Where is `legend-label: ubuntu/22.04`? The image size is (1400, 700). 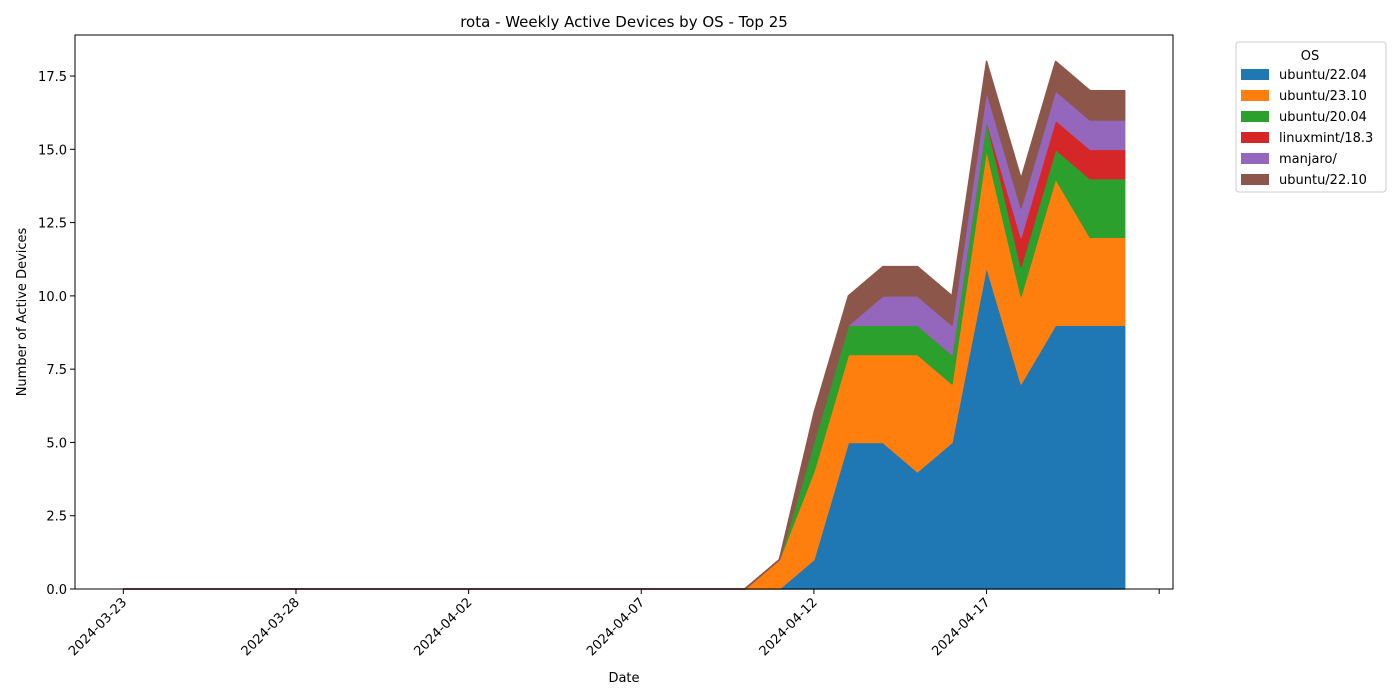
legend-label: ubuntu/22.04 is located at coordinates (1323, 75).